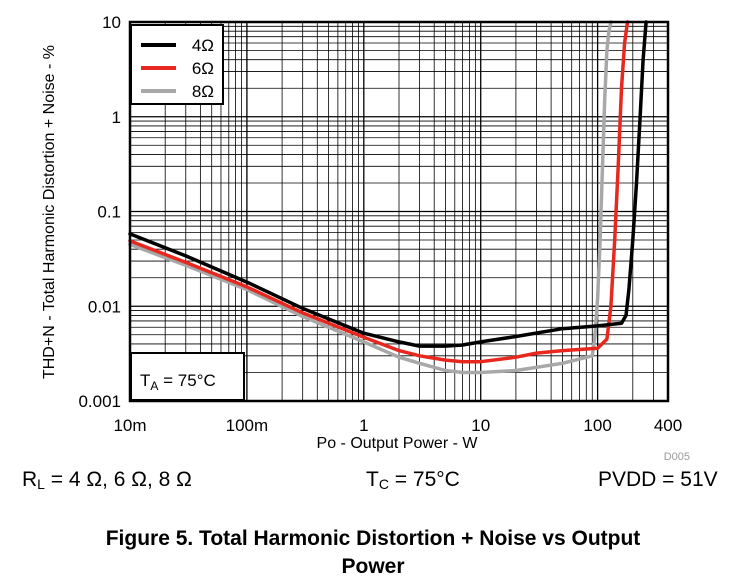  I want to click on supply-voltage-condition: PVDD = 51V, so click(658, 480).